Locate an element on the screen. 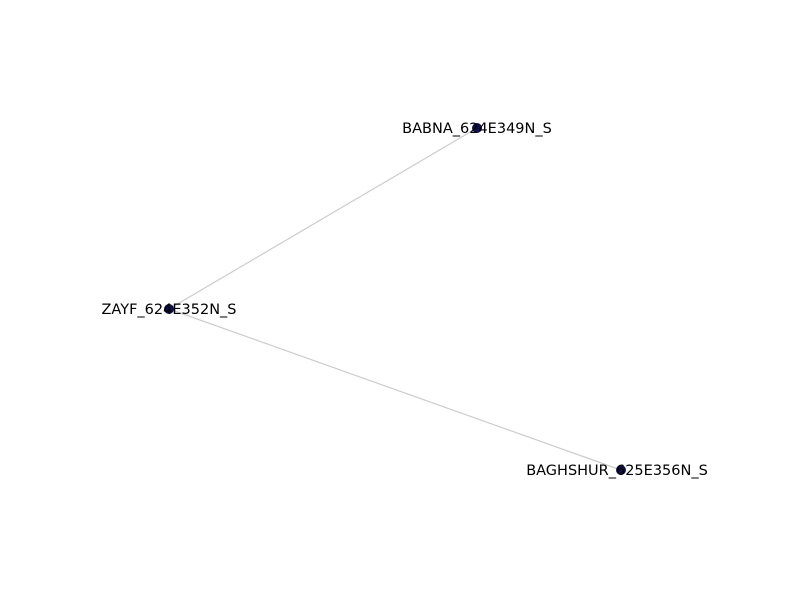 The width and height of the screenshot is (800, 600). edge-zayf-babna is located at coordinates (323, 218).